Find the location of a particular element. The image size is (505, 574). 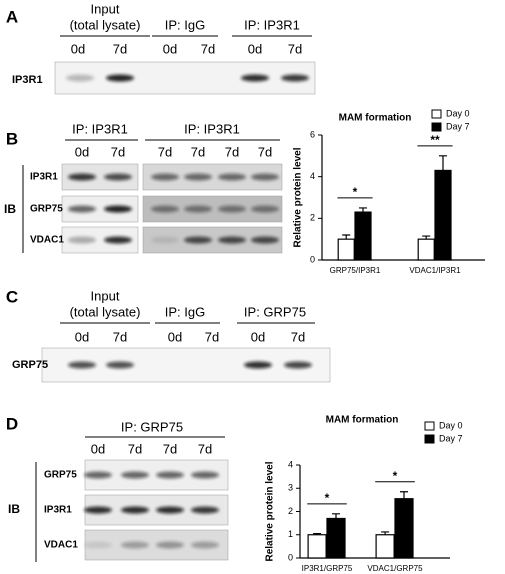

x-tick-label: GRP75/IP3R1 is located at coordinates (355, 270).